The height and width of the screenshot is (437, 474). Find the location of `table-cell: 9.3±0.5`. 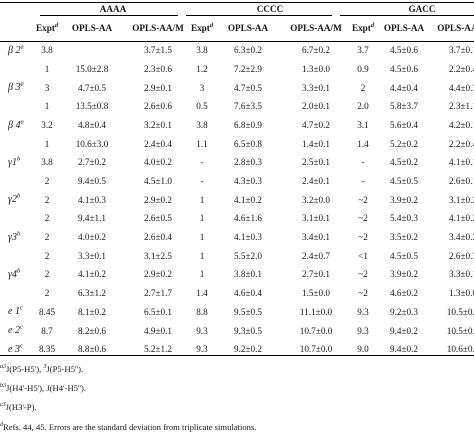

table-cell: 9.3±0.5 is located at coordinates (248, 330).